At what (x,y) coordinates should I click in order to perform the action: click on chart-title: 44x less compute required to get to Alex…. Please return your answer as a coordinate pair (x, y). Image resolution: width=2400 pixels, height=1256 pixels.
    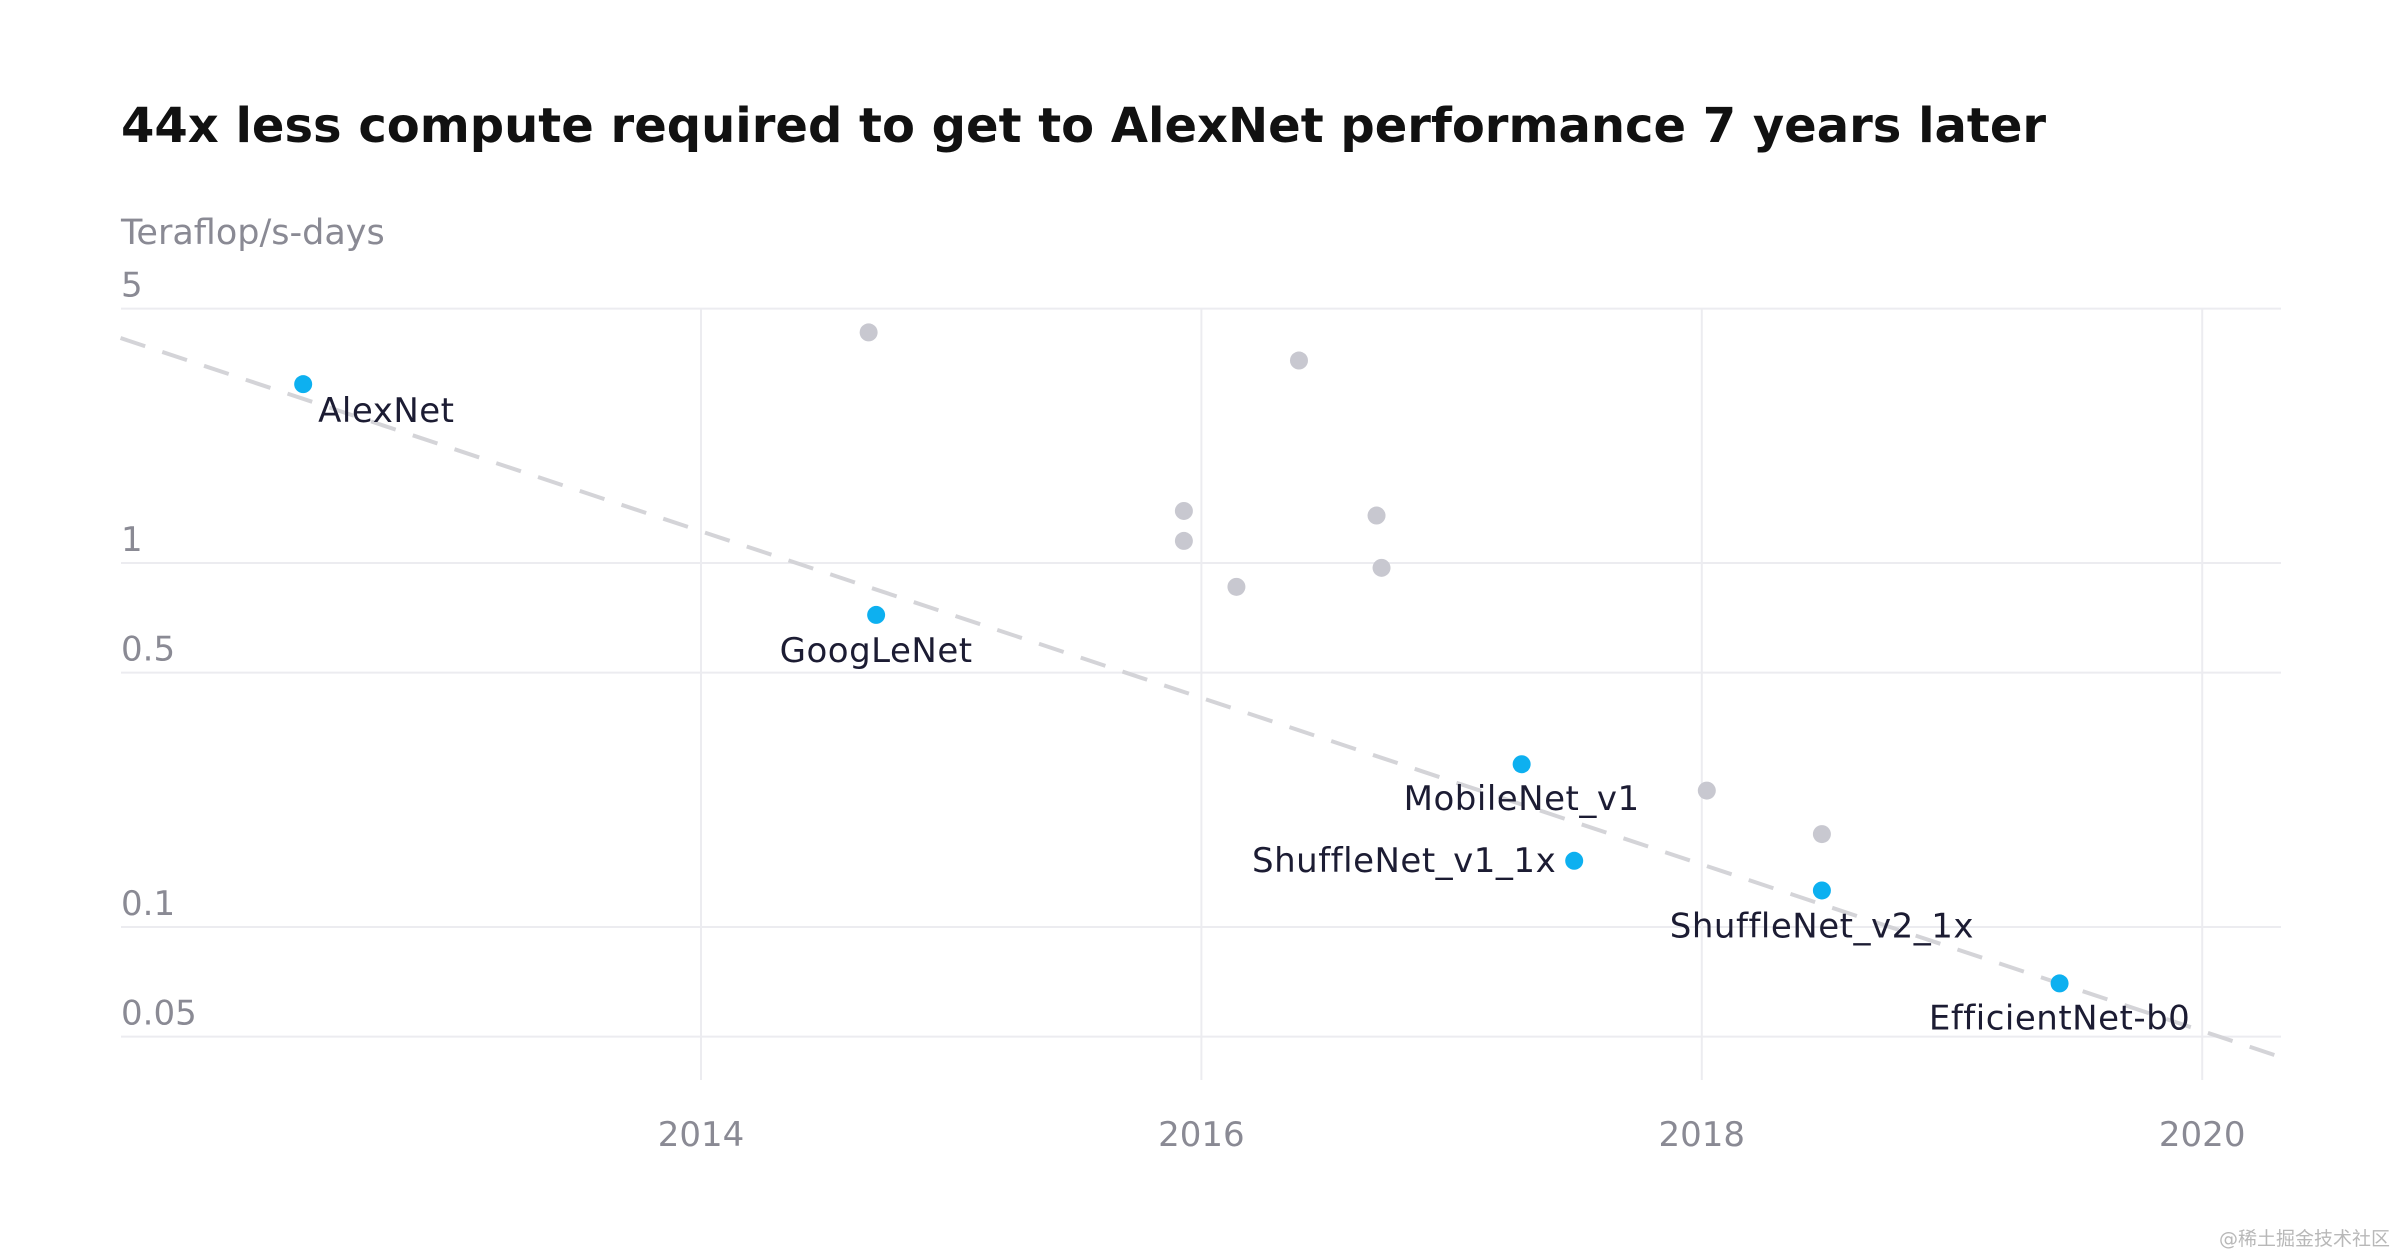
    Looking at the image, I should click on (1083, 126).